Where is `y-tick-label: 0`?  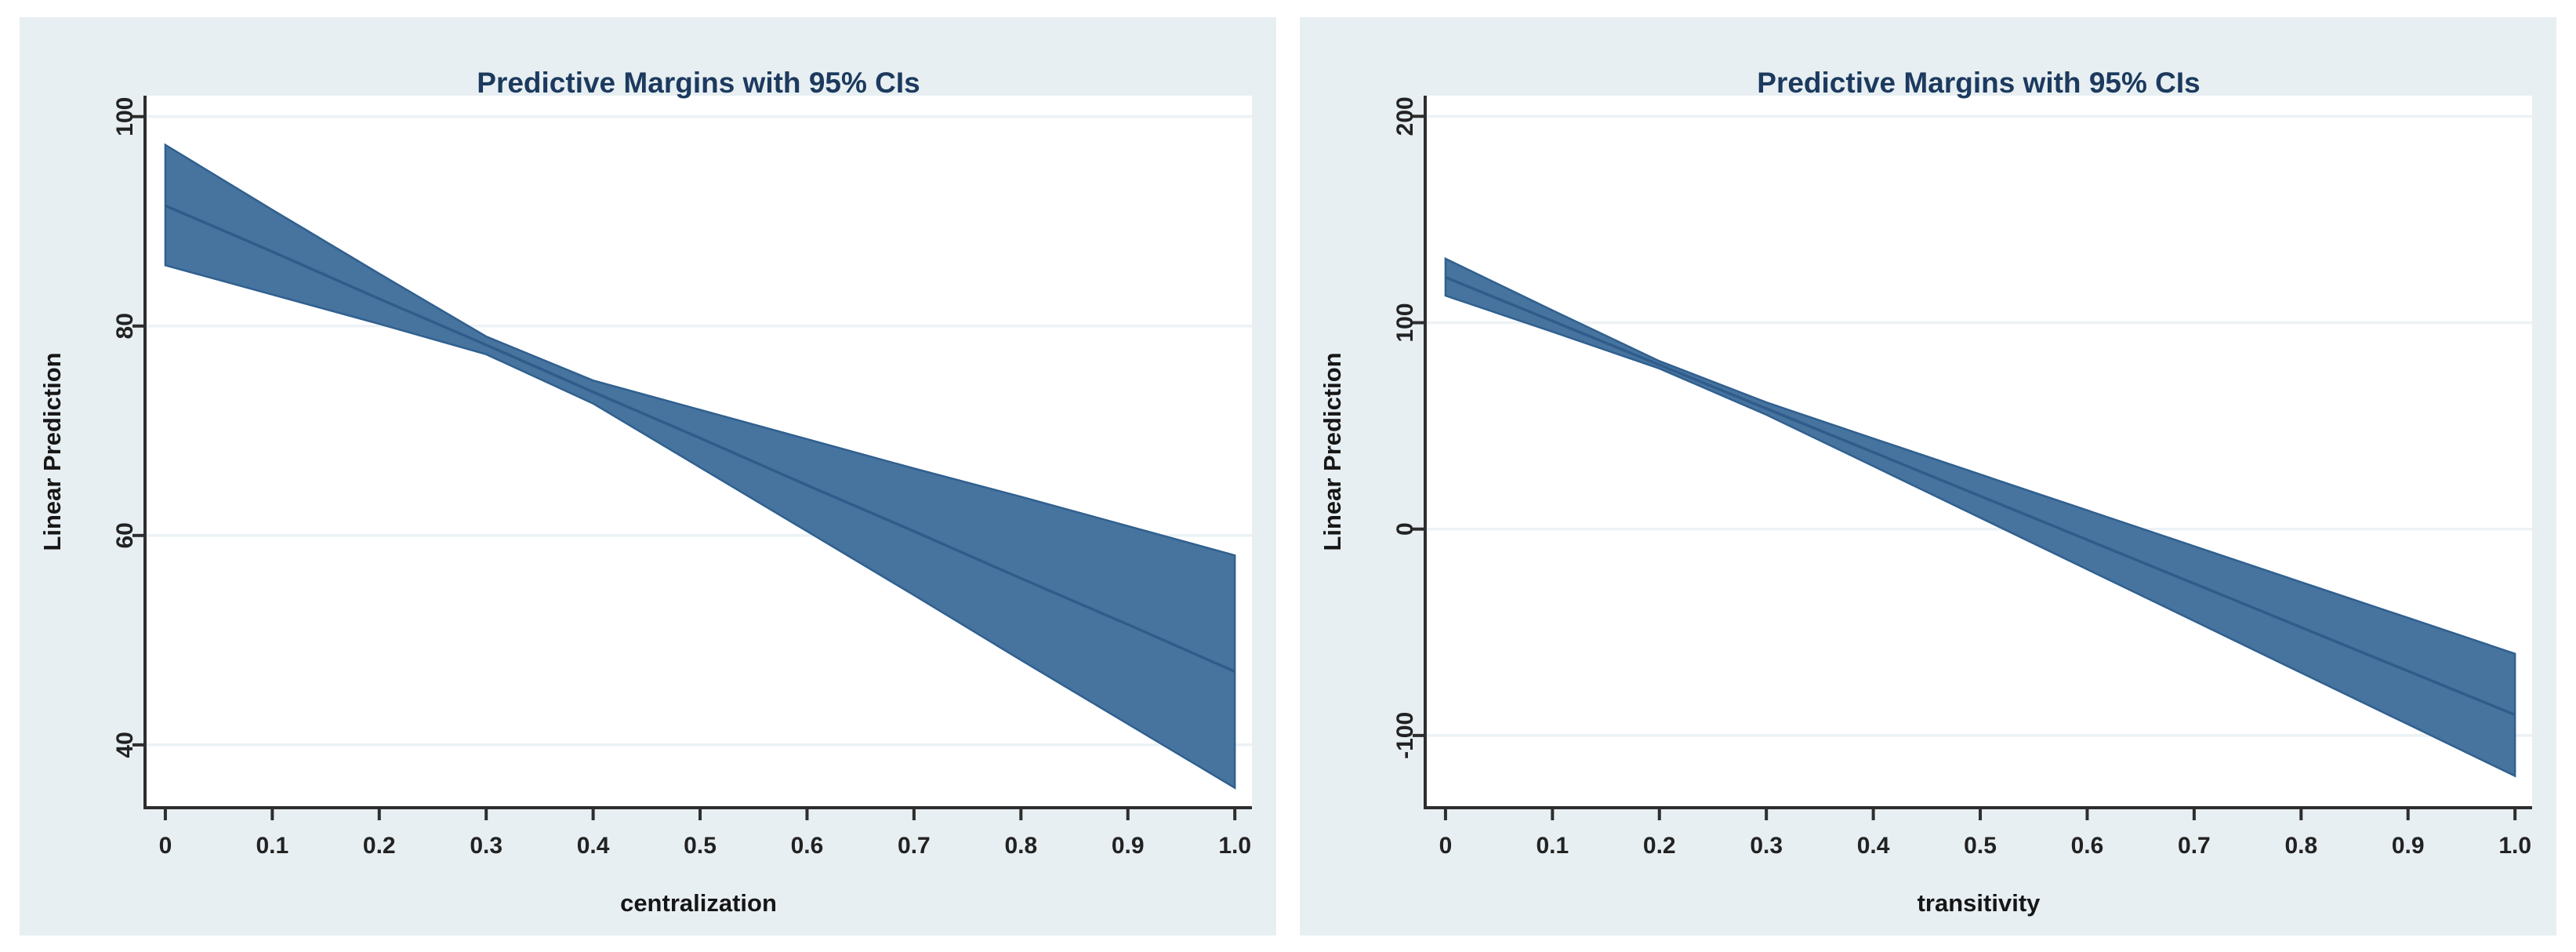 y-tick-label: 0 is located at coordinates (1405, 529).